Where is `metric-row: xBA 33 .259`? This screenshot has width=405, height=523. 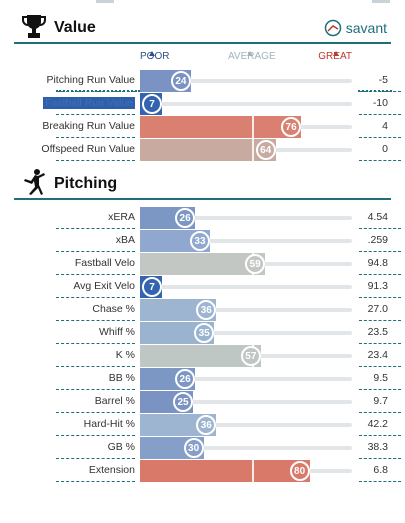 metric-row: xBA 33 .259 is located at coordinates (202, 241).